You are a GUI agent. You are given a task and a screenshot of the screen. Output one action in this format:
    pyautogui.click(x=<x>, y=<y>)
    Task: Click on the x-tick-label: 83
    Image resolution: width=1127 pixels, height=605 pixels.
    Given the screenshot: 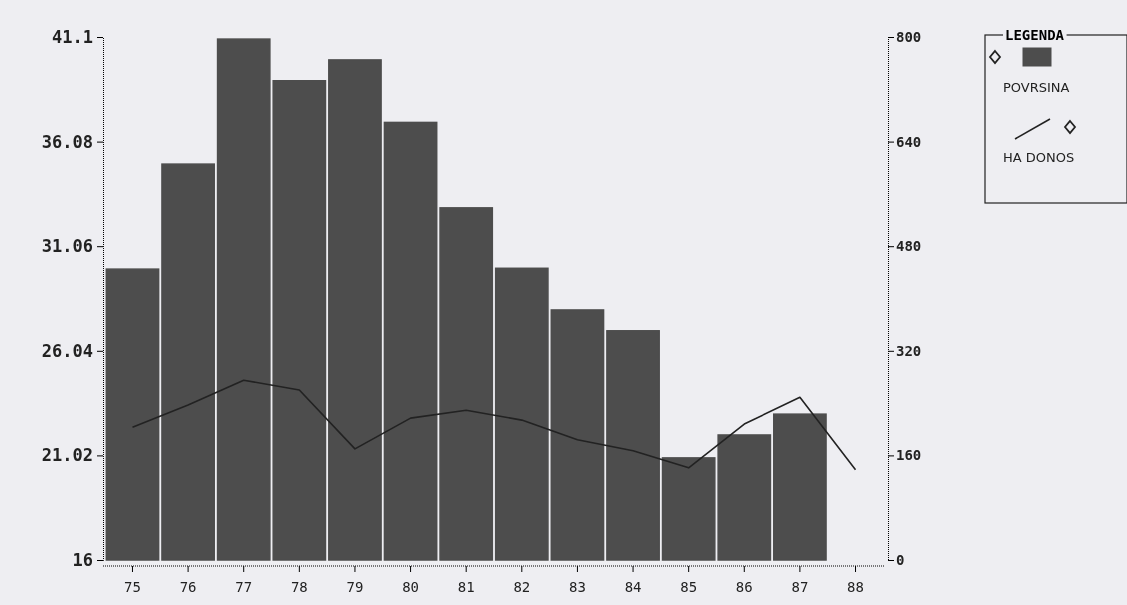 What is the action you would take?
    pyautogui.click(x=577, y=586)
    